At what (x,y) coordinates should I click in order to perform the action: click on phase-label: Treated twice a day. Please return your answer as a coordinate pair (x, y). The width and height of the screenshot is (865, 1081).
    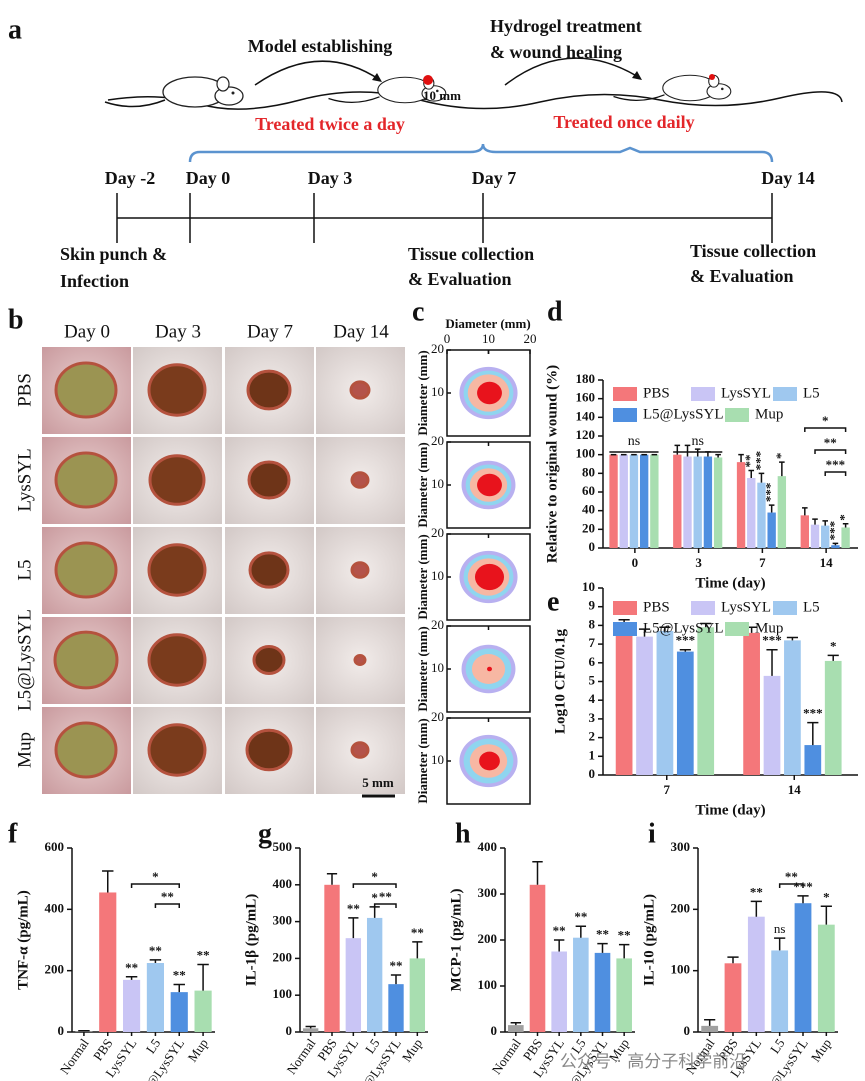
    Looking at the image, I should click on (330, 124).